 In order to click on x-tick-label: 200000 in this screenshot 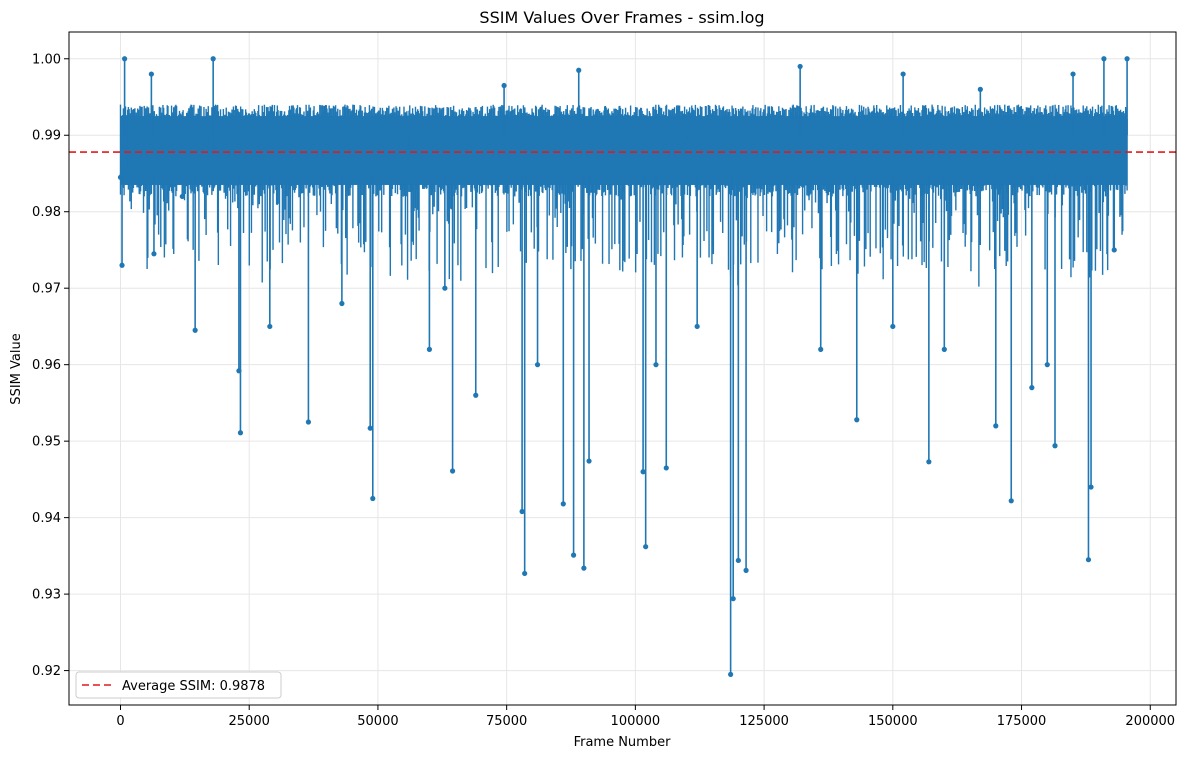, I will do `click(1150, 721)`.